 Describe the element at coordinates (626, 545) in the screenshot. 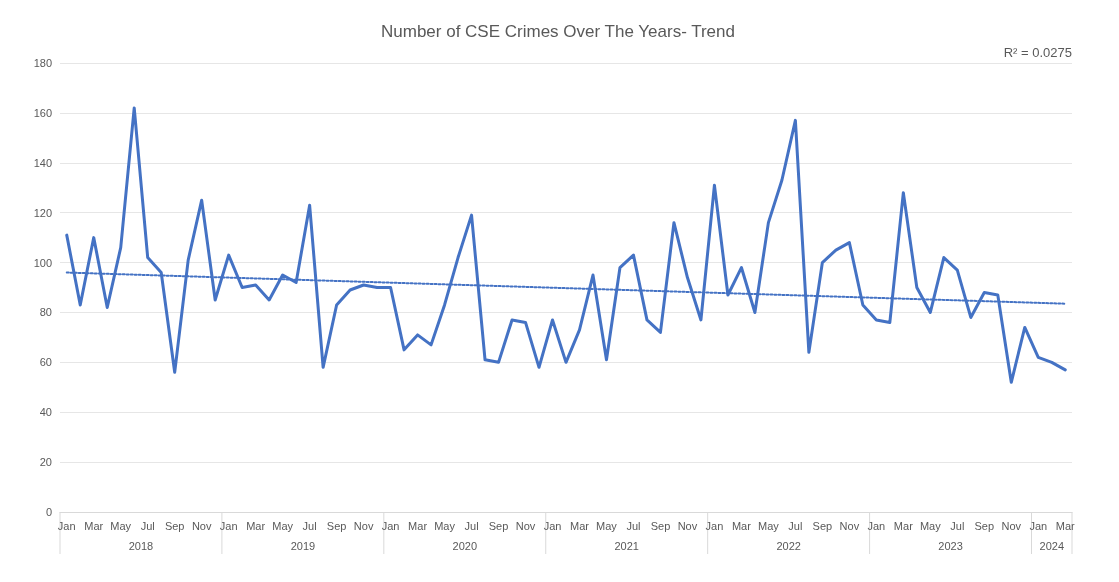

I see `text: 2021` at that location.